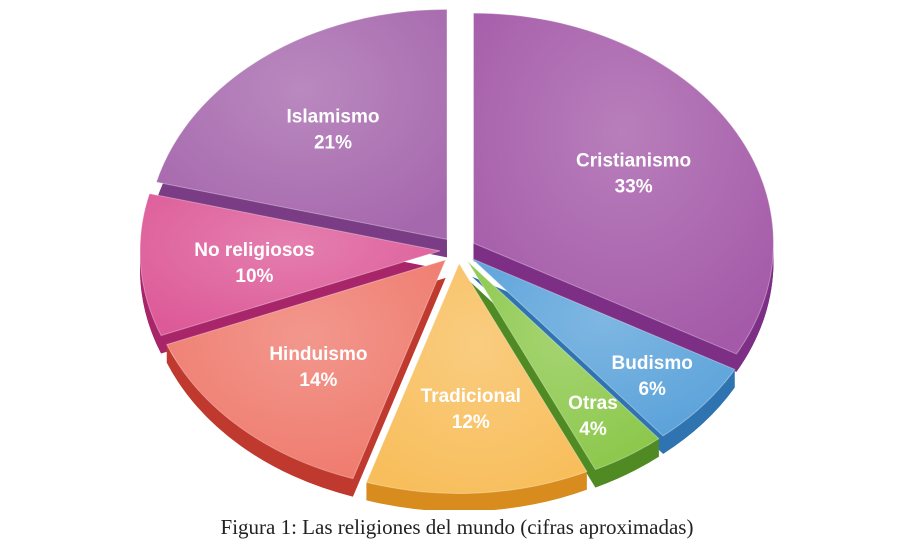  I want to click on slice-otras, so click(563, 374).